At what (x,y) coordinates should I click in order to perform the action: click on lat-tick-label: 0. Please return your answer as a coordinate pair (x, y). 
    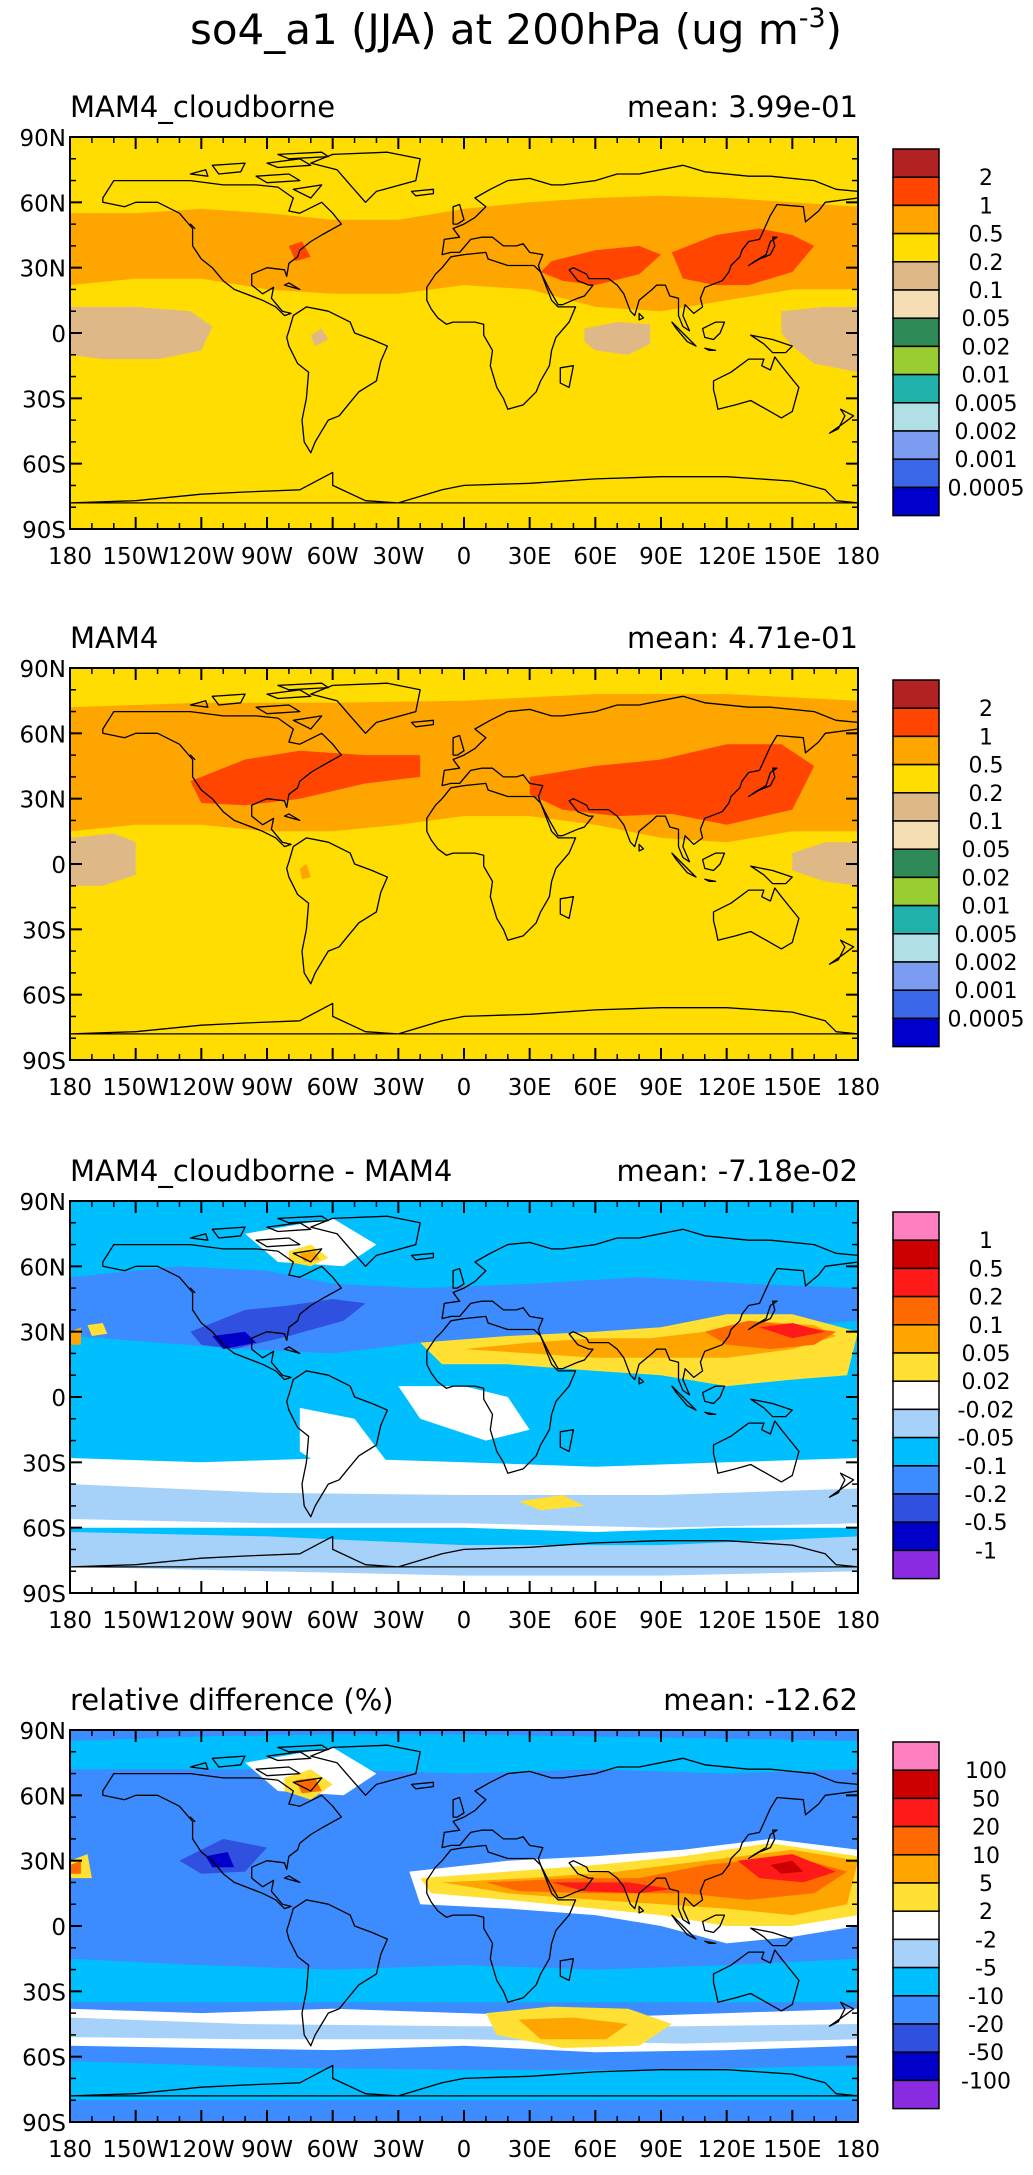
    Looking at the image, I should click on (58, 1399).